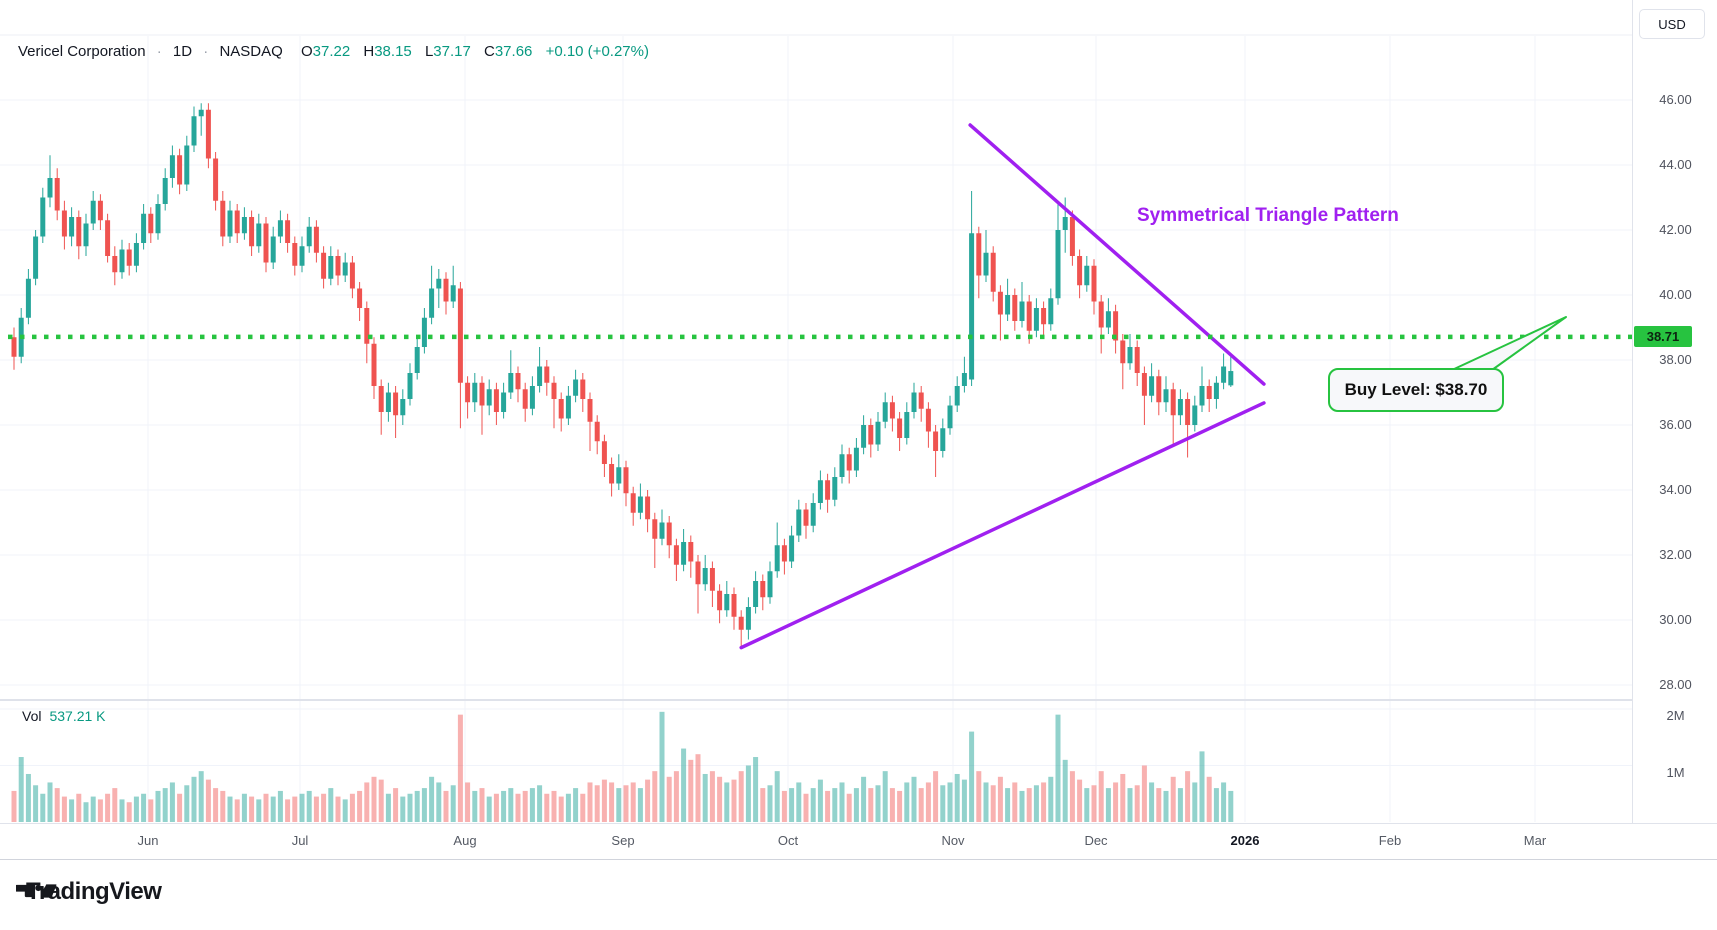 Image resolution: width=1717 pixels, height=930 pixels. What do you see at coordinates (1663, 337) in the screenshot?
I see `price-line-badge: 38.71` at bounding box center [1663, 337].